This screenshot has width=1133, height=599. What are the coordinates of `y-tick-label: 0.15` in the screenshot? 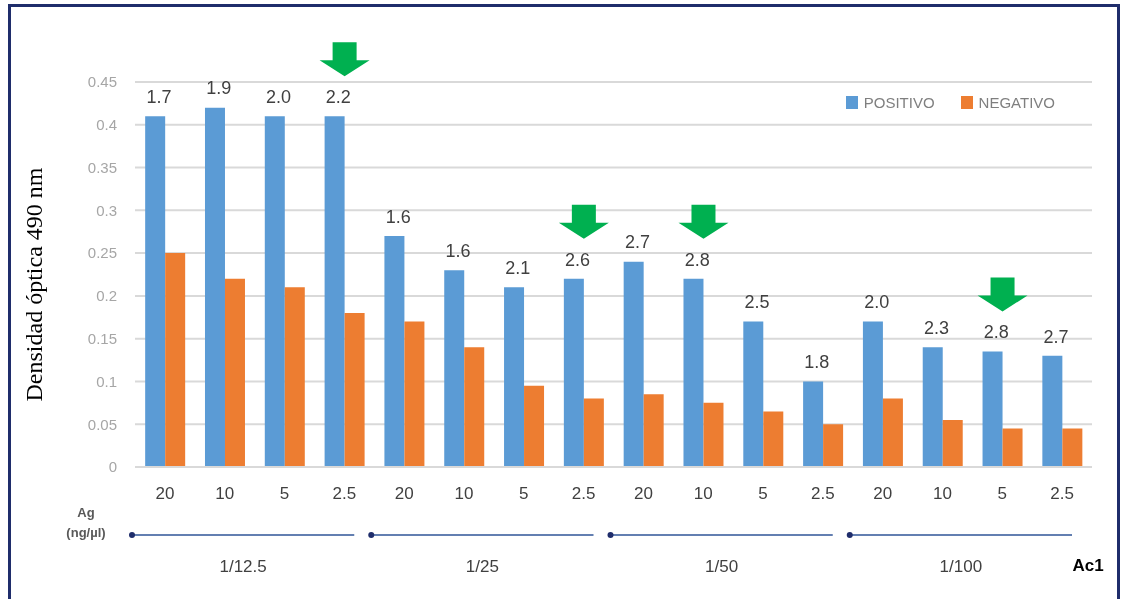 It's located at (102, 338).